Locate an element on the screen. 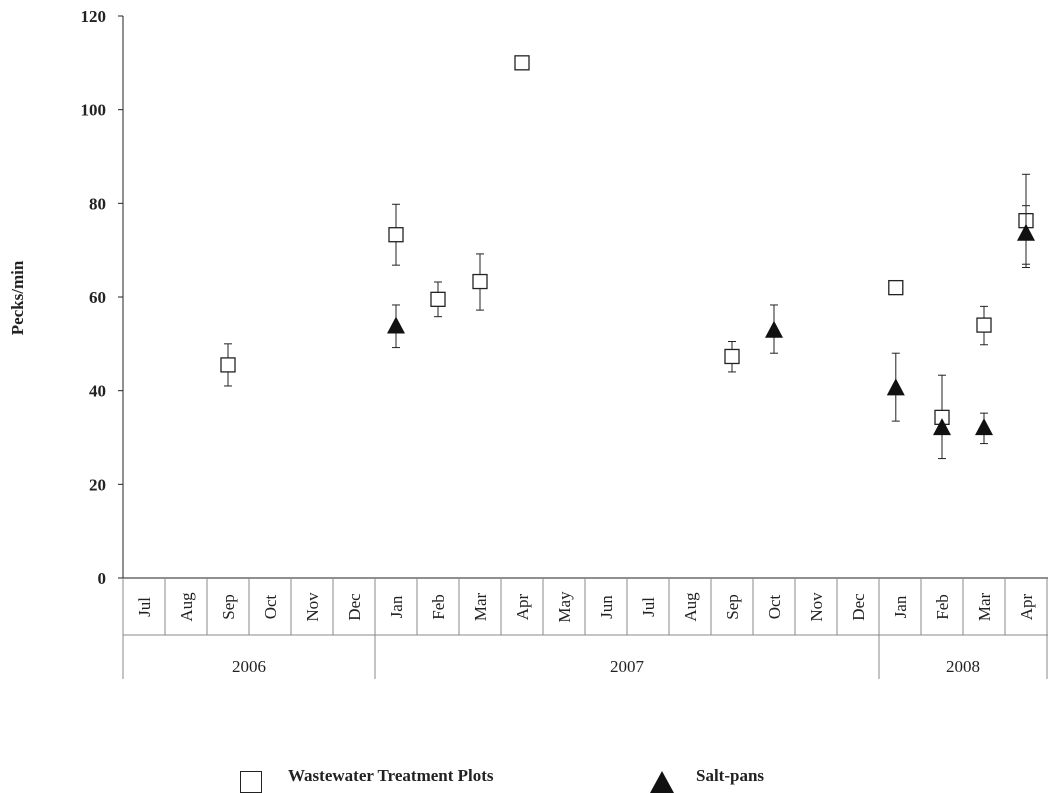  y-tick-label: 80 is located at coordinates (97, 203).